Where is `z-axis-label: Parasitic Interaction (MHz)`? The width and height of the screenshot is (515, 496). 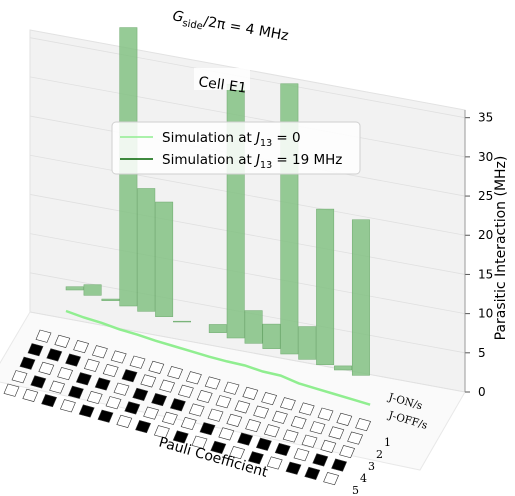 z-axis-label: Parasitic Interaction (MHz) is located at coordinates (501, 248).